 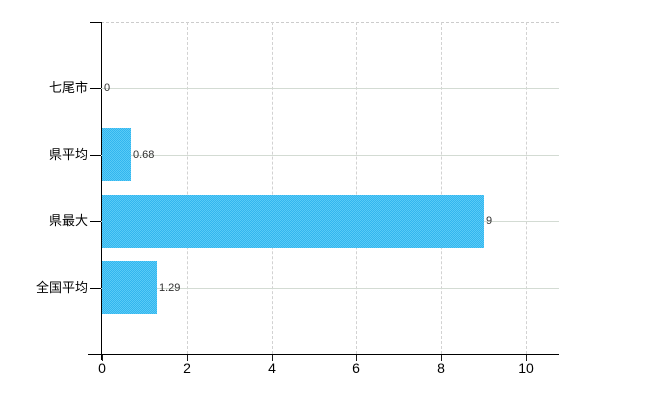 What do you see at coordinates (489, 221) in the screenshot?
I see `value-label: 9` at bounding box center [489, 221].